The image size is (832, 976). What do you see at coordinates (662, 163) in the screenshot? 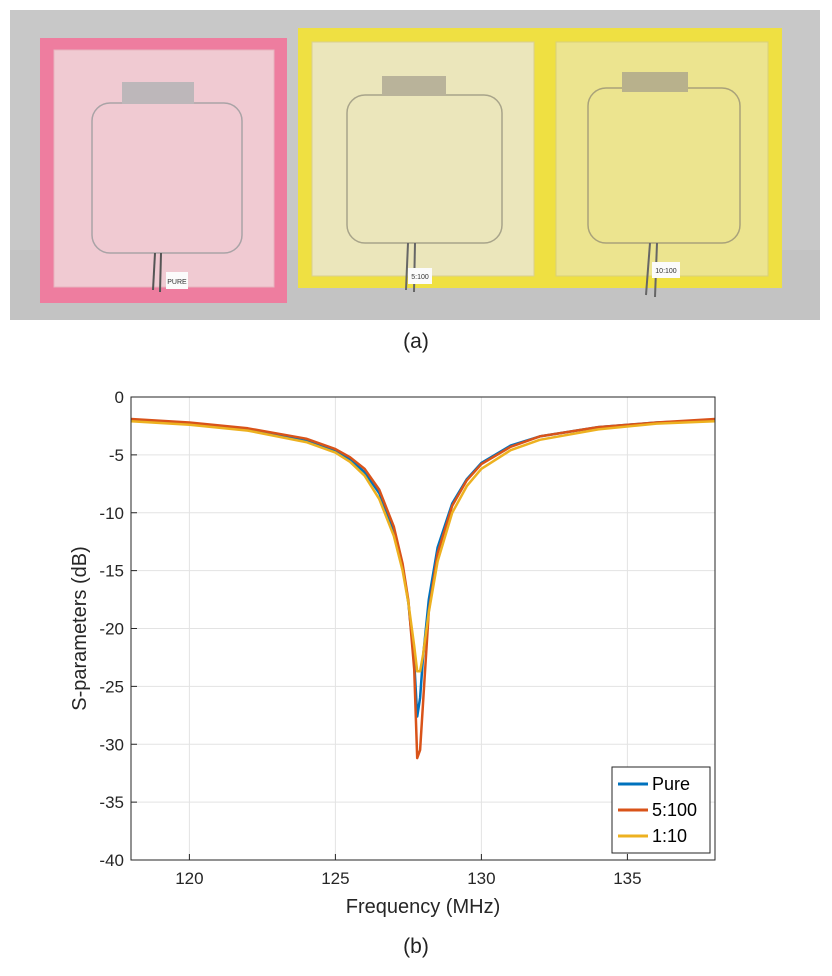
I see `sample-10-100: 10:100` at bounding box center [662, 163].